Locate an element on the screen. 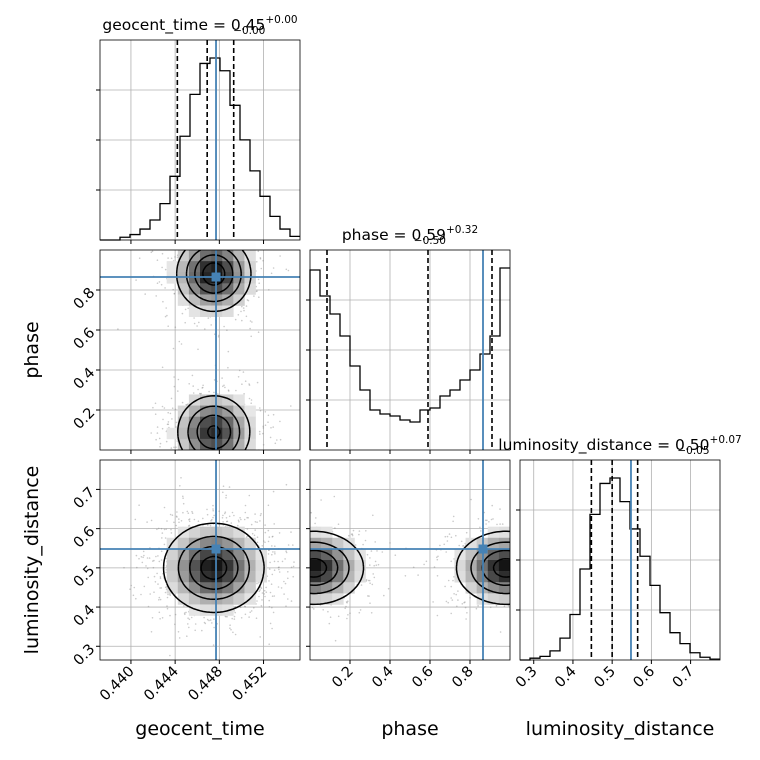 This screenshot has height=760, width=760. histogram-step-geocent_time is located at coordinates (200, 149).